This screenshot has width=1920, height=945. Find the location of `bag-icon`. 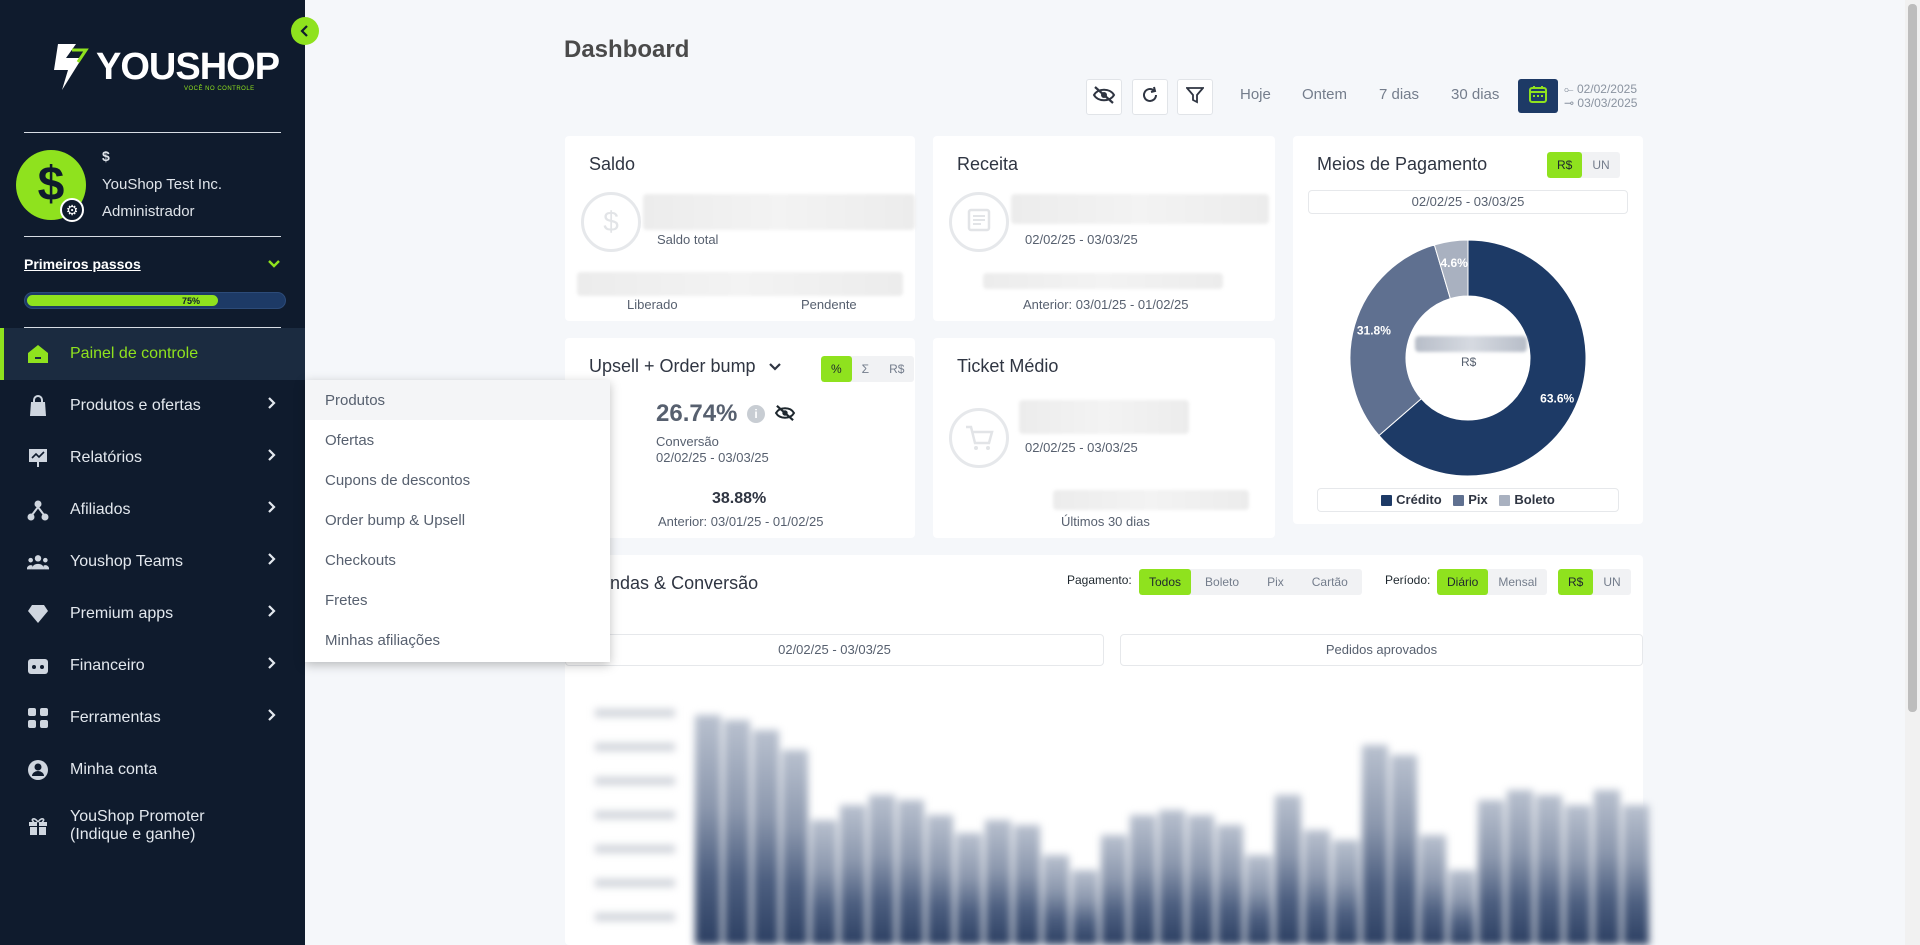

bag-icon is located at coordinates (38, 406).